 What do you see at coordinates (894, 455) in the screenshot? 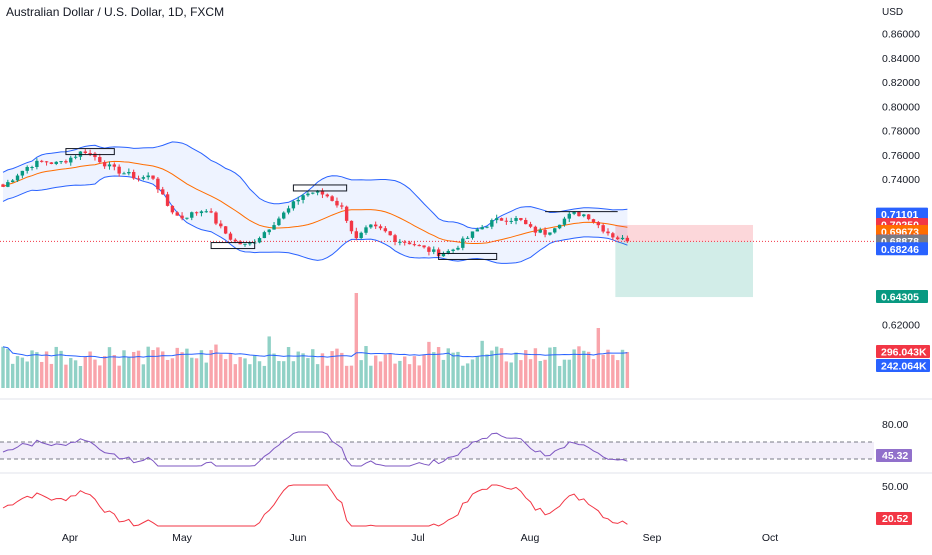
I see `rsi-value-tag: 45.32` at bounding box center [894, 455].